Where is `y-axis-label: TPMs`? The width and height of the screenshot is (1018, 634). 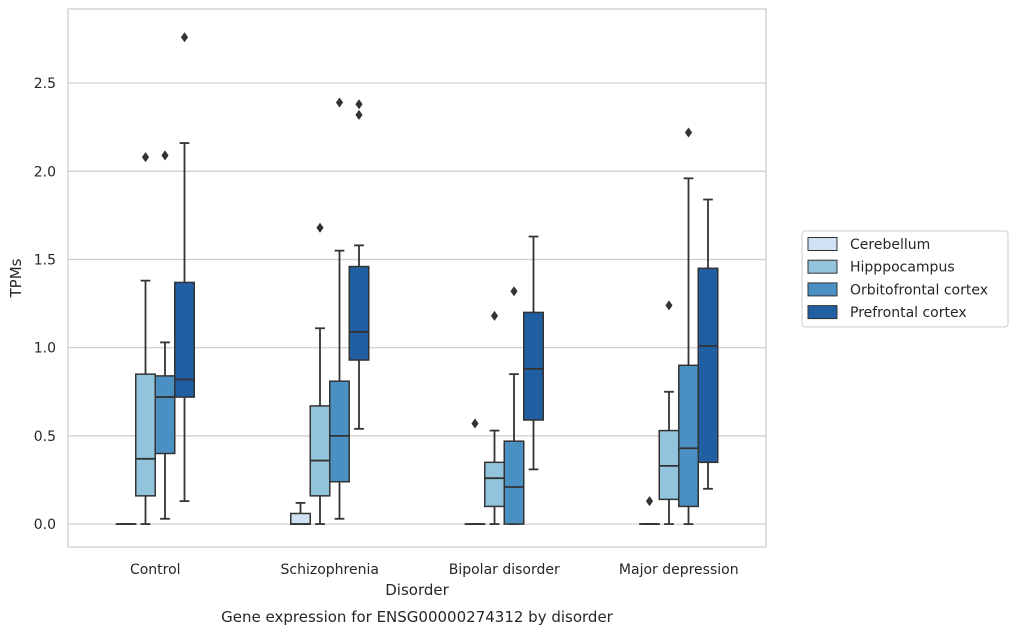
y-axis-label: TPMs is located at coordinates (16, 278).